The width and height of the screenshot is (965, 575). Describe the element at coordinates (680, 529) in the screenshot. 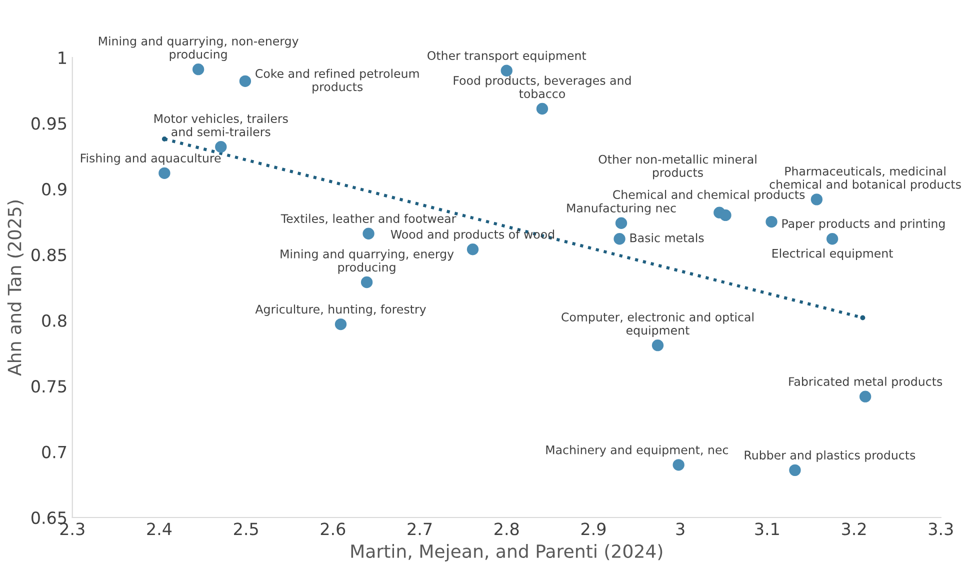

I see `x-tick-label: 3` at that location.